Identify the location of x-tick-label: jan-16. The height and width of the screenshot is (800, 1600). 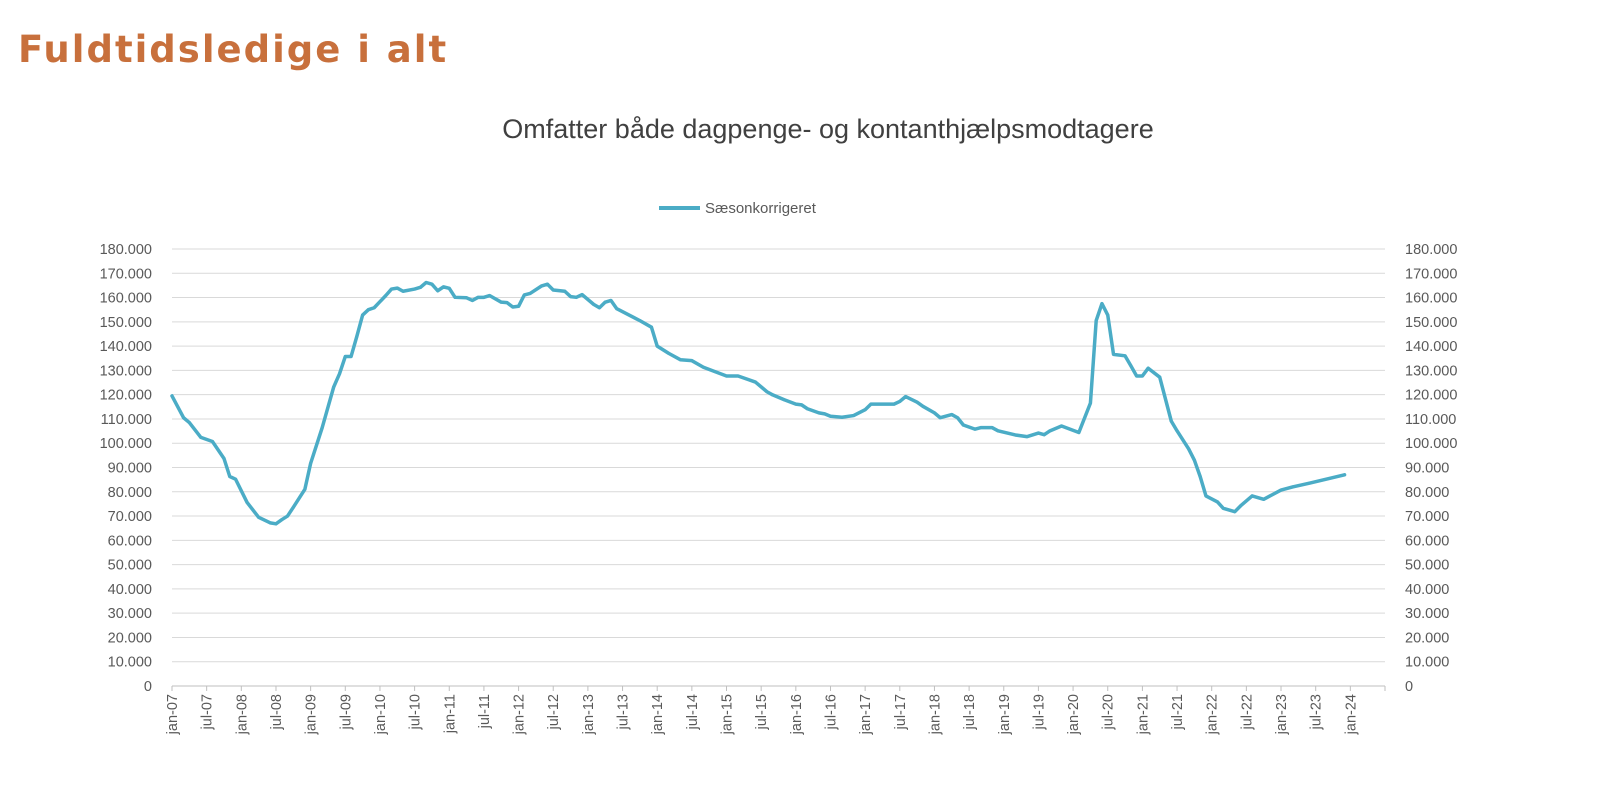
(797, 714).